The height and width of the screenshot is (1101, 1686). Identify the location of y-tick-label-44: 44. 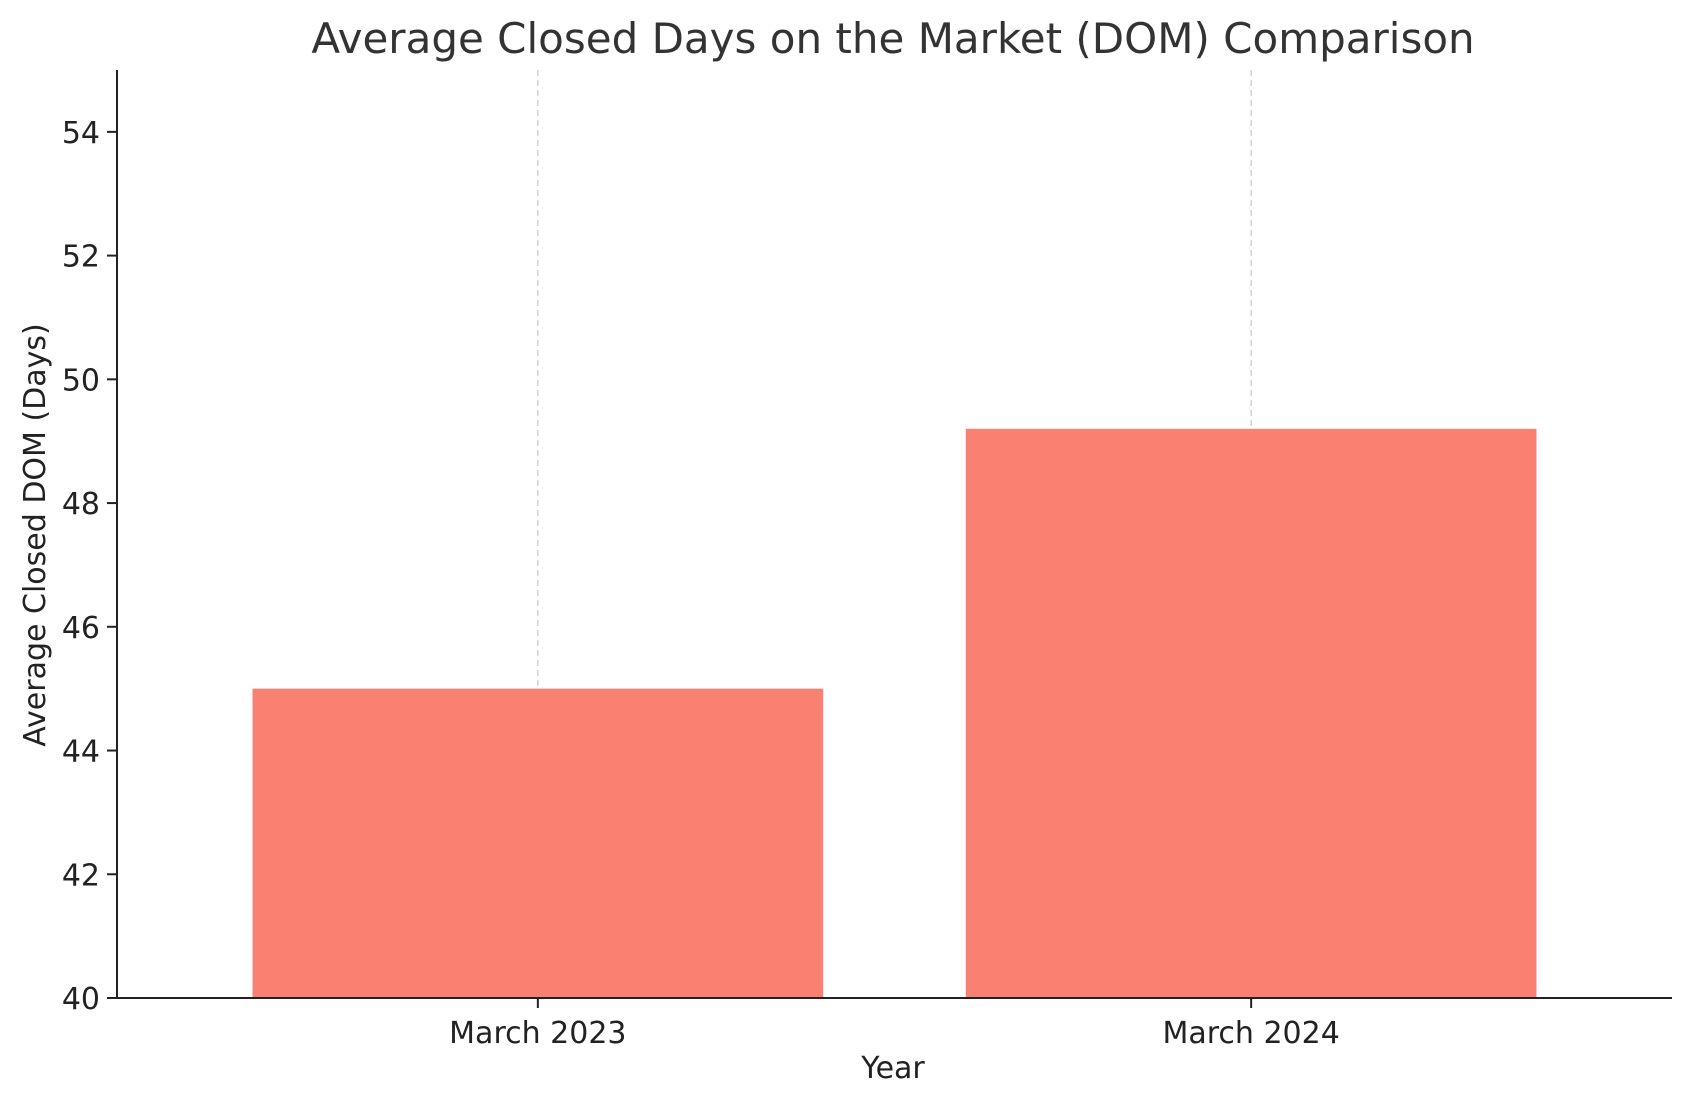
(81, 752).